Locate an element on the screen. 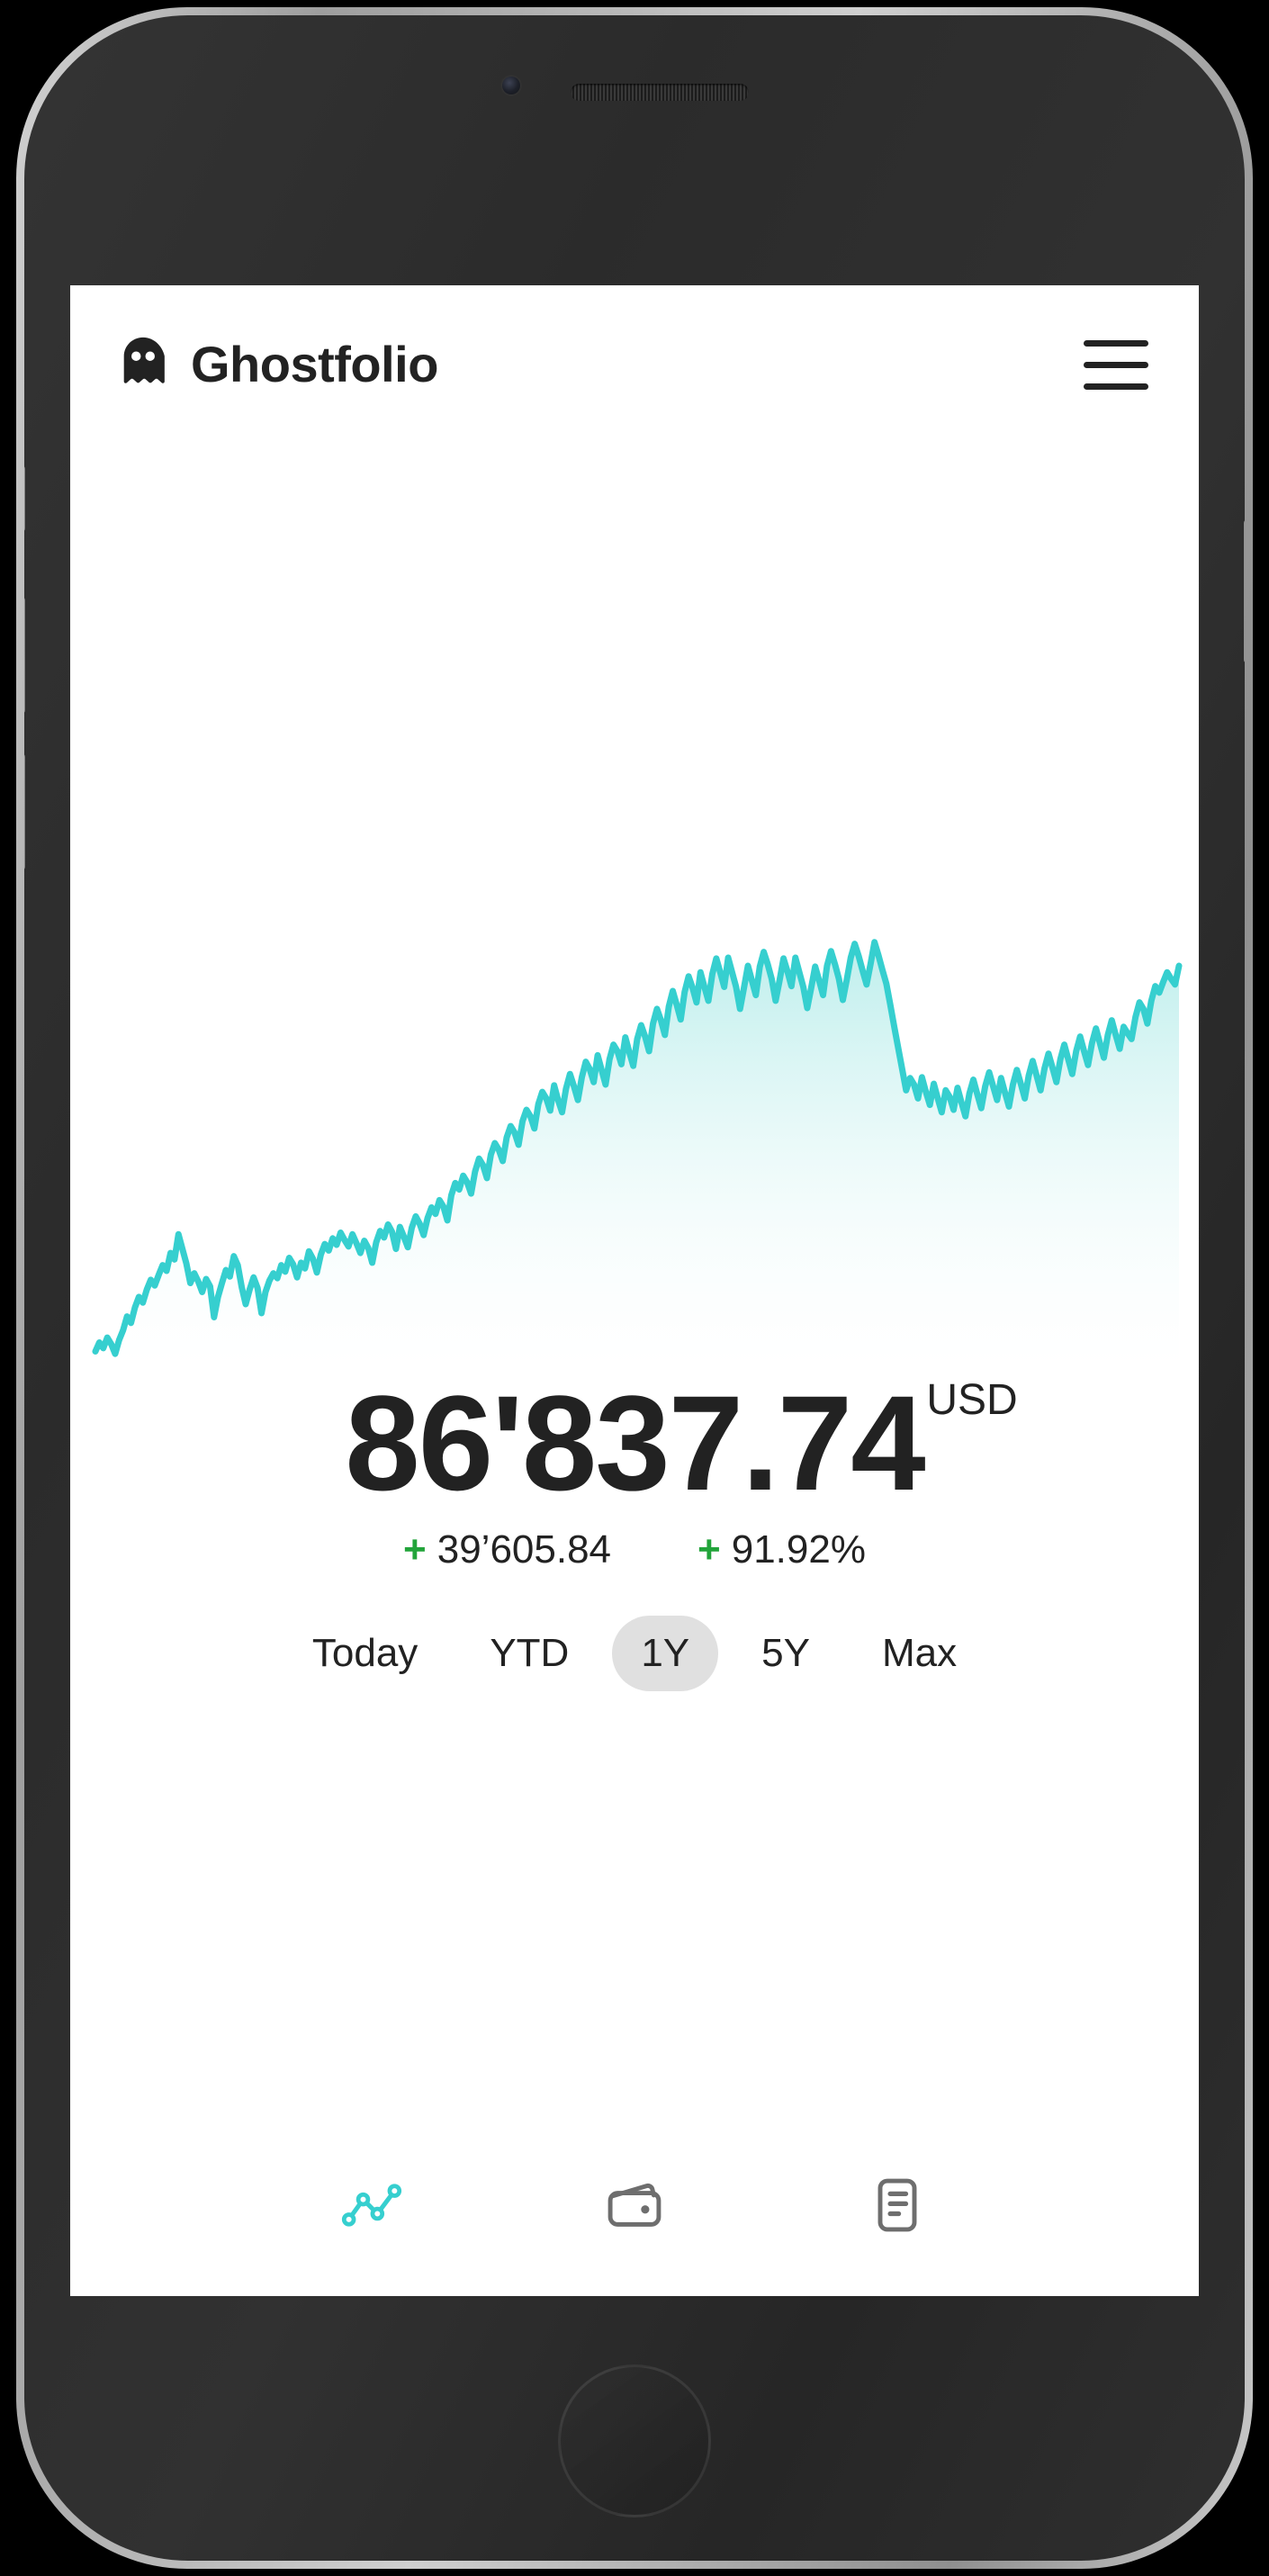  portfolio-value-block: 86'837.74 USD + 39’605.84 + 91.92% is located at coordinates (634, 1532).